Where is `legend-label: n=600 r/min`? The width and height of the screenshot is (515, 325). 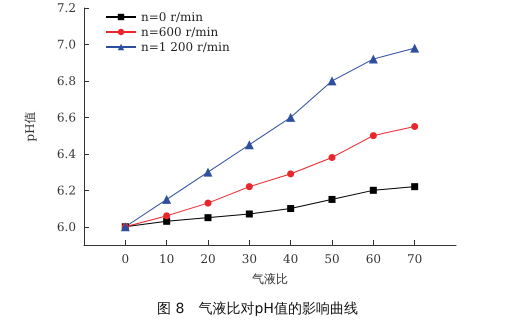
legend-label: n=600 r/min is located at coordinates (179, 32).